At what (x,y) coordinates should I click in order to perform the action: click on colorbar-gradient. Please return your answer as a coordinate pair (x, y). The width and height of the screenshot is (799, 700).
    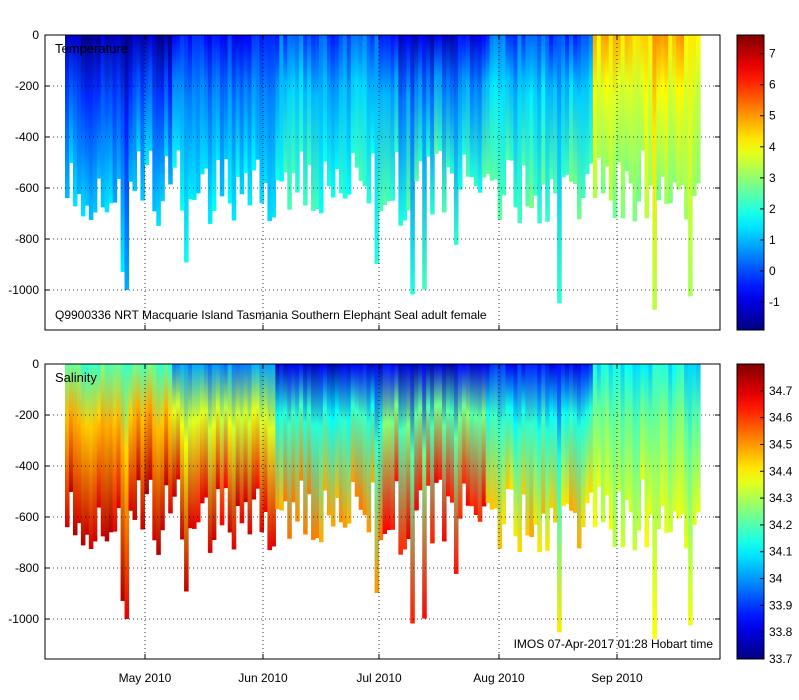
    Looking at the image, I should click on (750, 511).